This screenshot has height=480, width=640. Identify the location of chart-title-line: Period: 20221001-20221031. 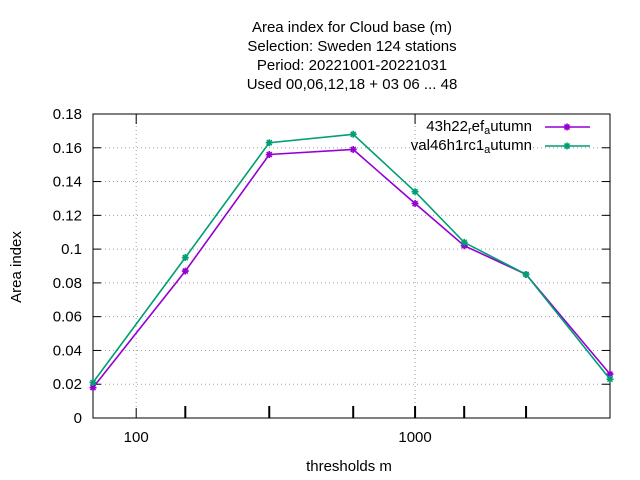
(352, 65).